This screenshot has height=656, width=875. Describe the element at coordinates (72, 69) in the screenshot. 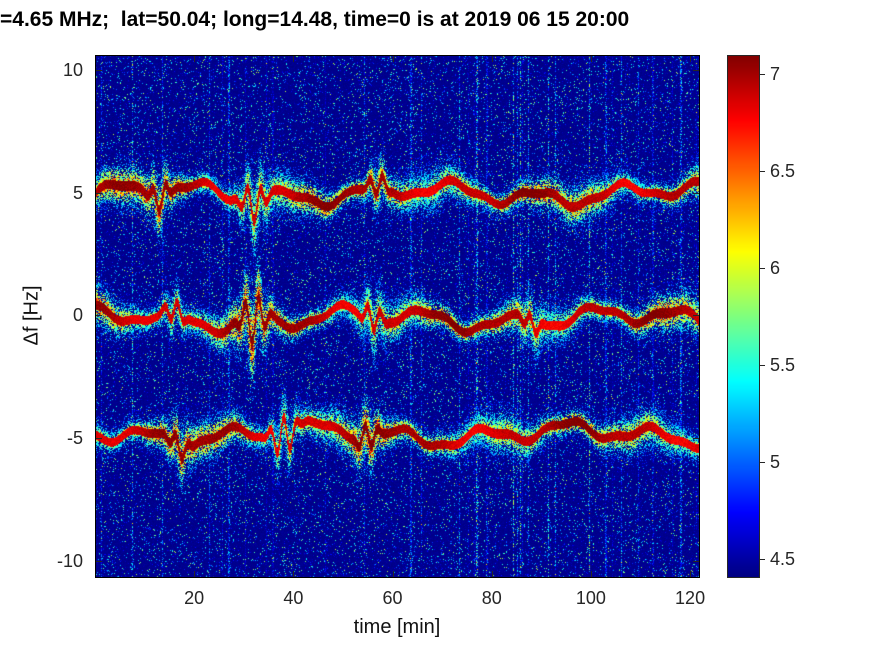

I see `y-tick-label: 10` at that location.